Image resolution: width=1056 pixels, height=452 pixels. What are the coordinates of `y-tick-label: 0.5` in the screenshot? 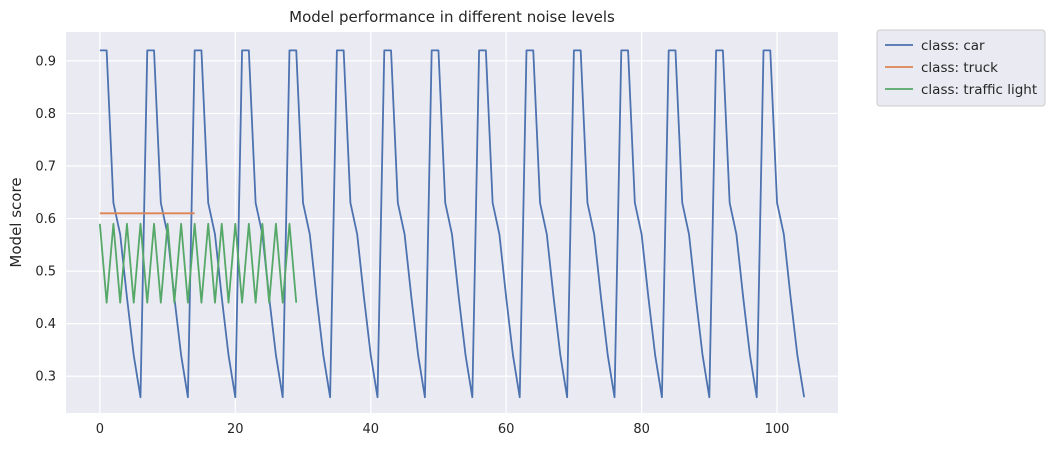 It's located at (45, 272).